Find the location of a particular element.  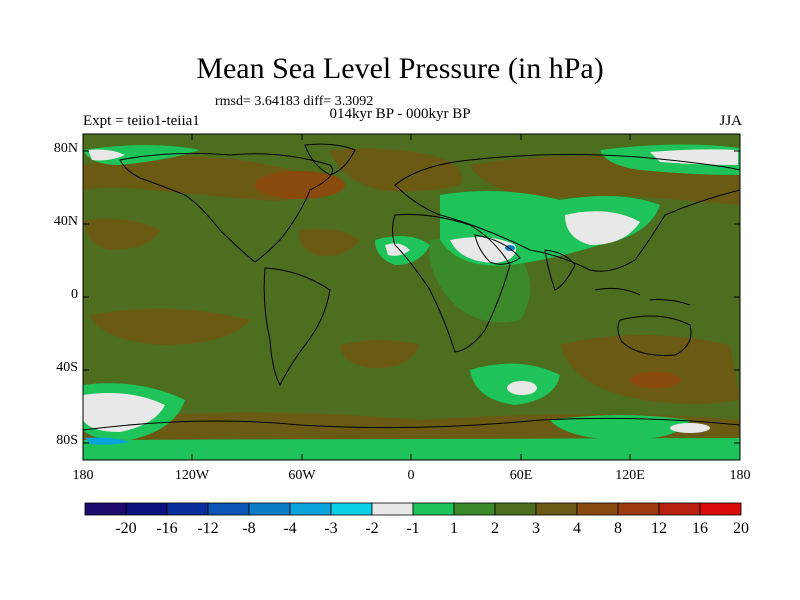

experiment-label: Expt = teiio1-teiia1 is located at coordinates (141, 121).